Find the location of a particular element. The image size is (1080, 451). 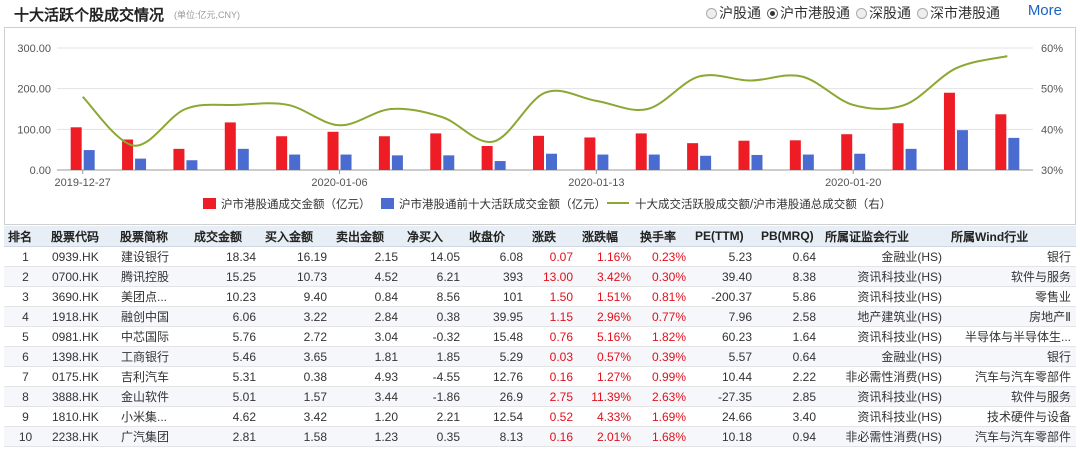

table-cell: 0939.HK is located at coordinates (81, 256).